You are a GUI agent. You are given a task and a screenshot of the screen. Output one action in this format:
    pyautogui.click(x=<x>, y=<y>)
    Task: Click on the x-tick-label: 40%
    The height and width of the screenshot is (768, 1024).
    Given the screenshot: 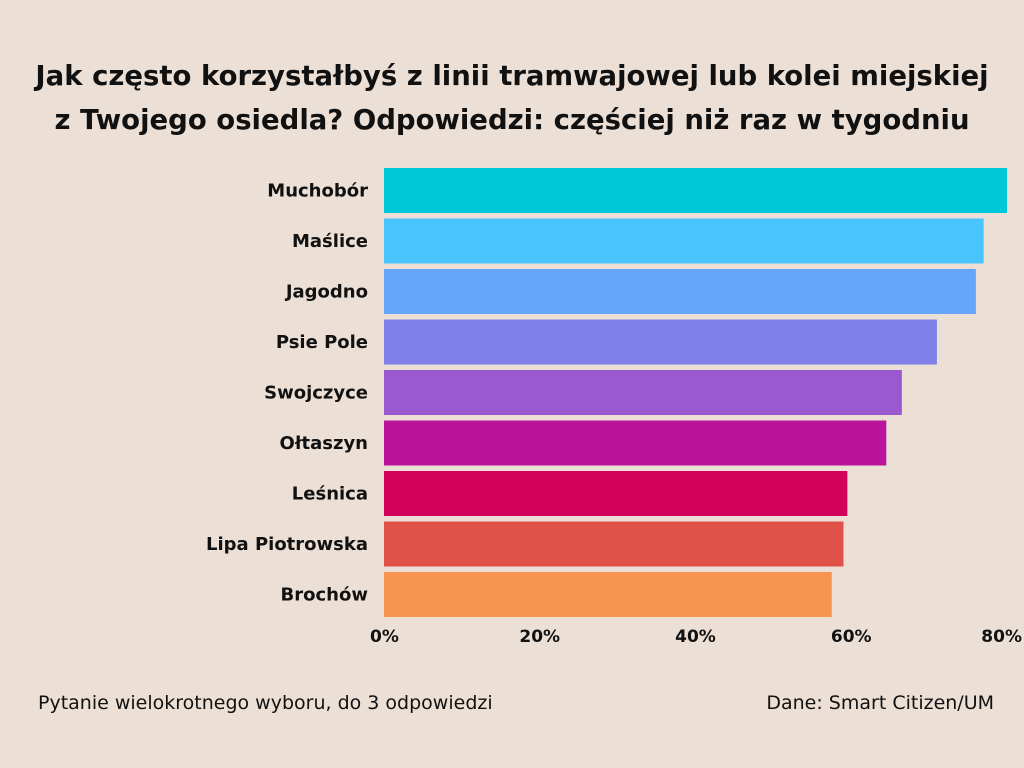 What is the action you would take?
    pyautogui.click(x=695, y=637)
    